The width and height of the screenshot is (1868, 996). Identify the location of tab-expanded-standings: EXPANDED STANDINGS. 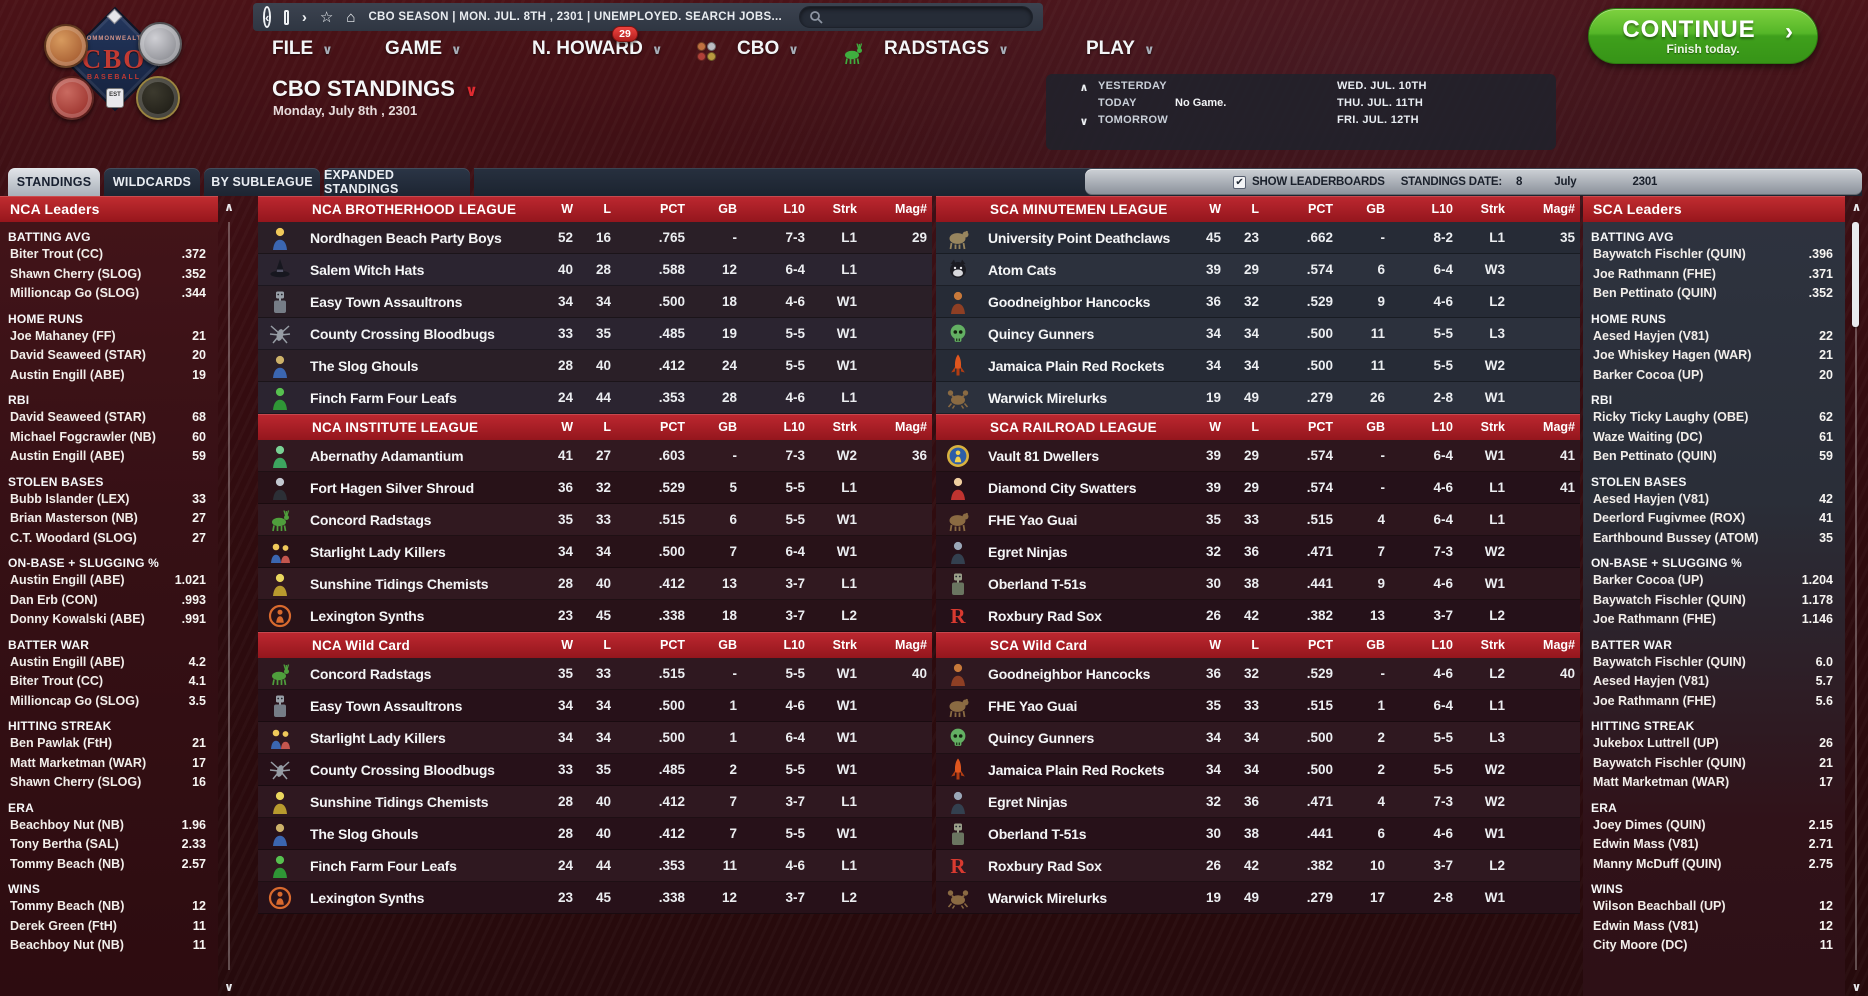
(397, 182).